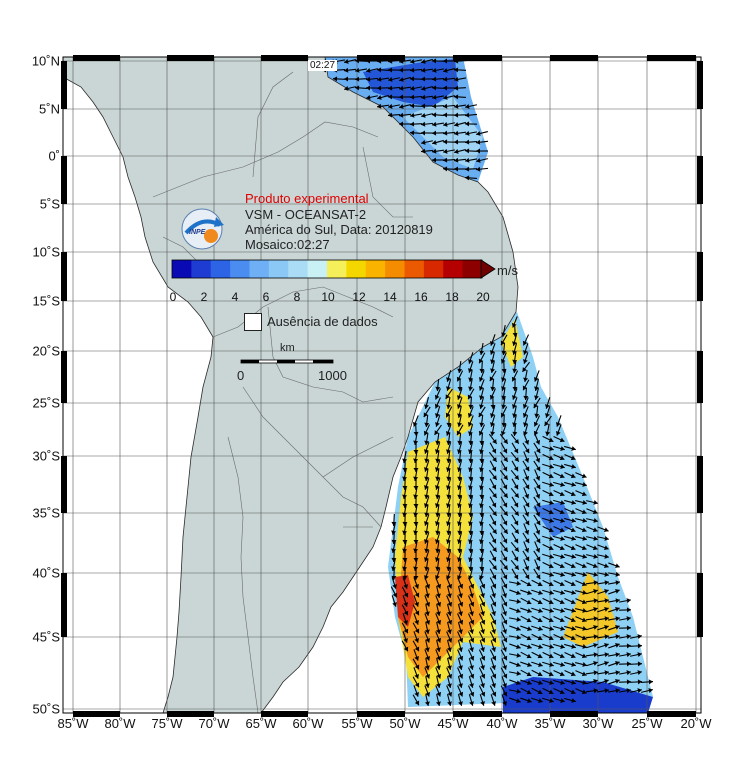 The height and width of the screenshot is (781, 741). Describe the element at coordinates (297, 297) in the screenshot. I see `colorbar-tick: 8` at that location.